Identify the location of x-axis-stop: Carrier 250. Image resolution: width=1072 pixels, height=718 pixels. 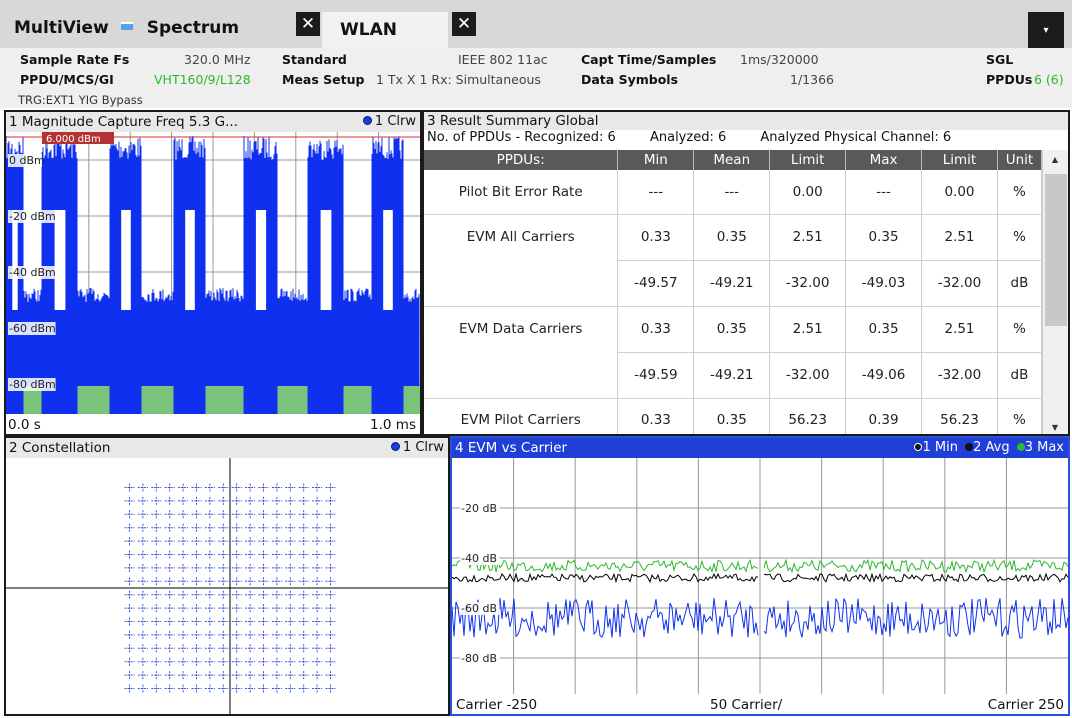
(1025, 705).